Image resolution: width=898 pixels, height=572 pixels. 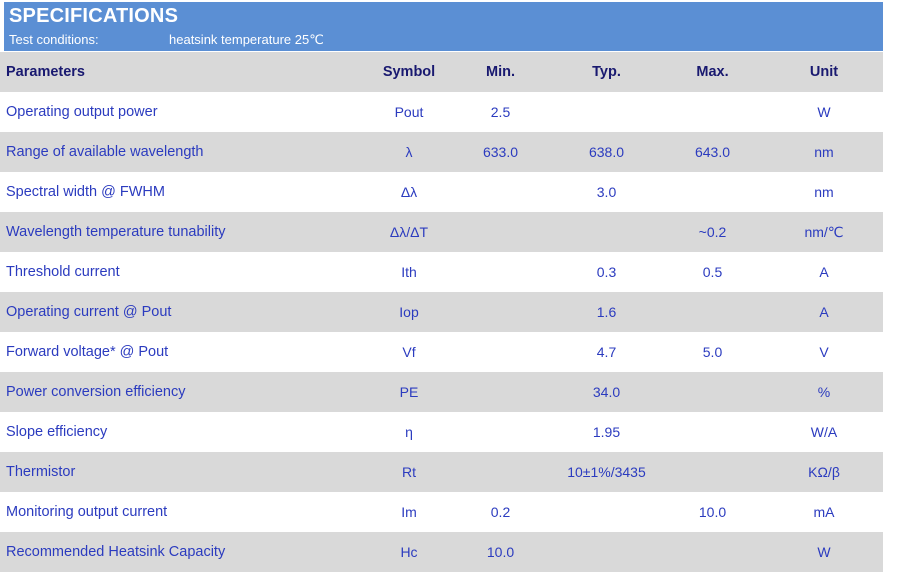 I want to click on cell-parameter: Forward voltage* @ Pout, so click(x=87, y=352).